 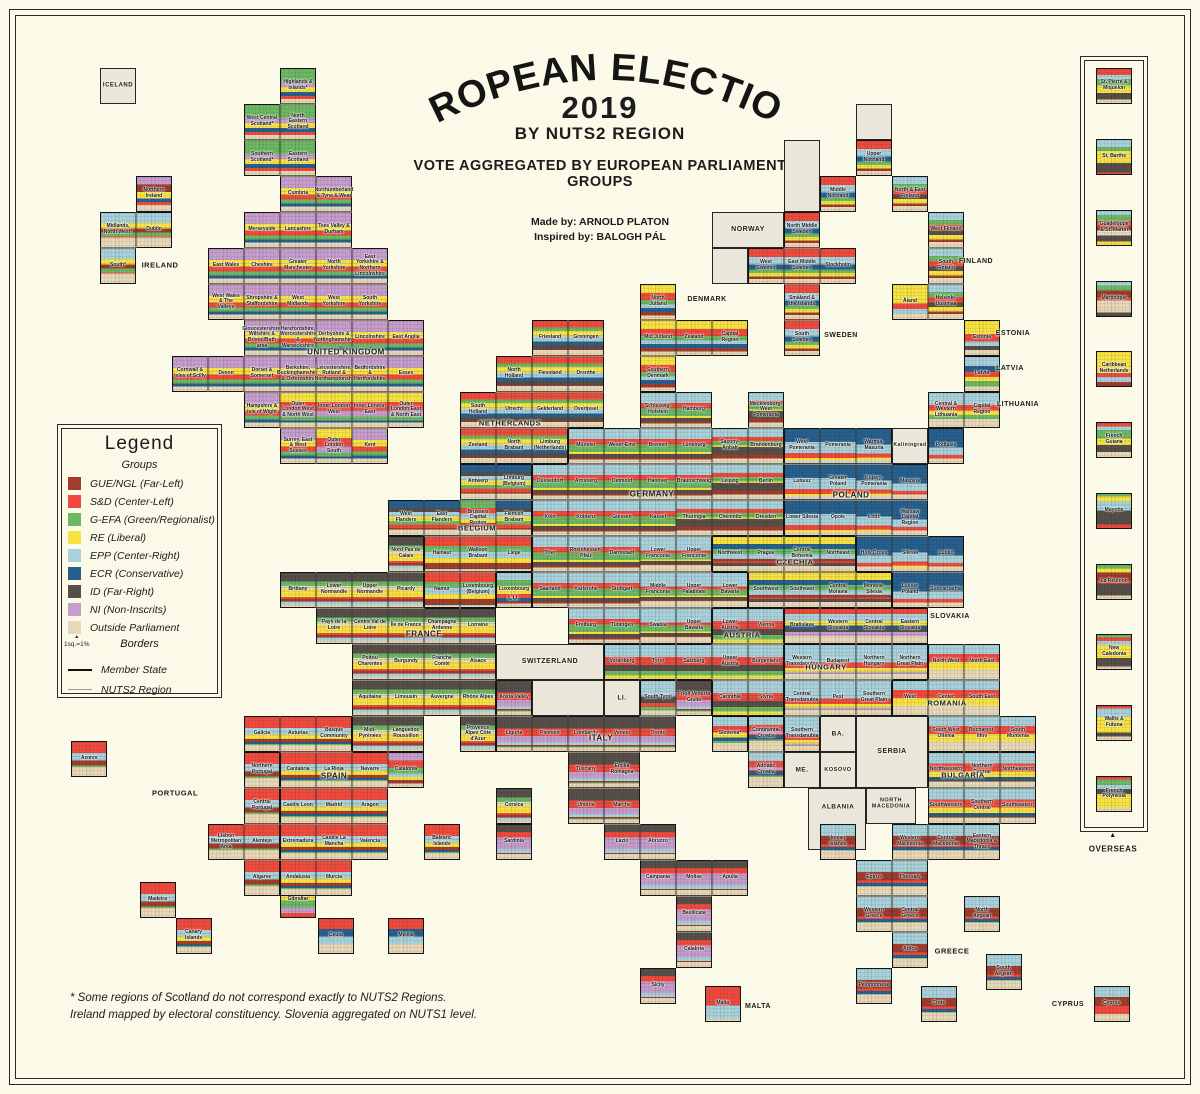 I want to click on region-tile: Friuli Venezia Giulia, so click(x=694, y=698).